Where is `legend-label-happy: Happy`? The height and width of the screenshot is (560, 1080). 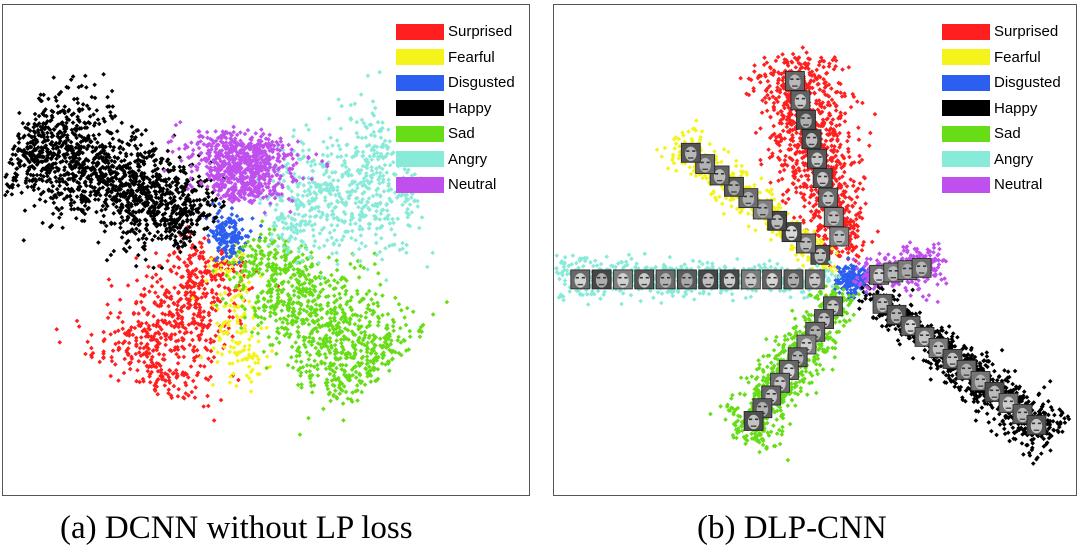 legend-label-happy: Happy is located at coordinates (470, 108).